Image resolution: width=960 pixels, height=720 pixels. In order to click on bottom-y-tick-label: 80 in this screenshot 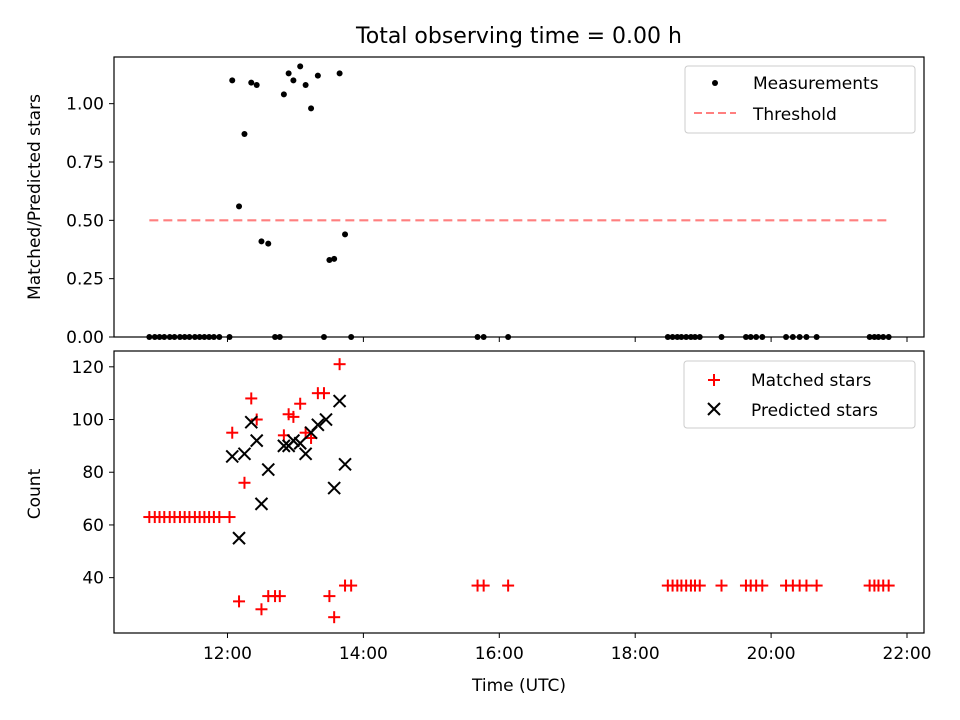, I will do `click(93, 473)`.